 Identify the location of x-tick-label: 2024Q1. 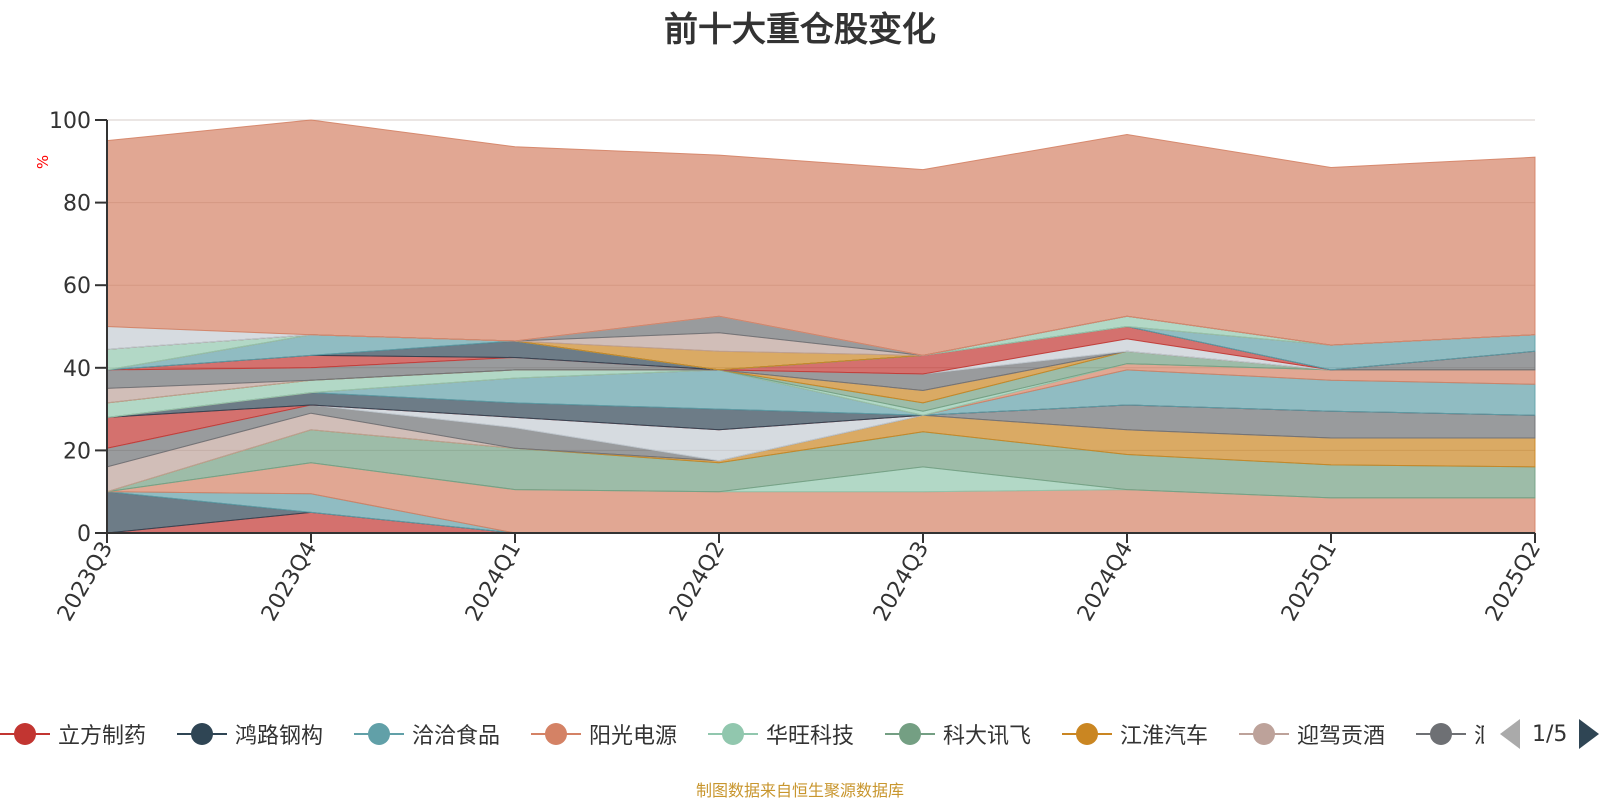
(493, 582).